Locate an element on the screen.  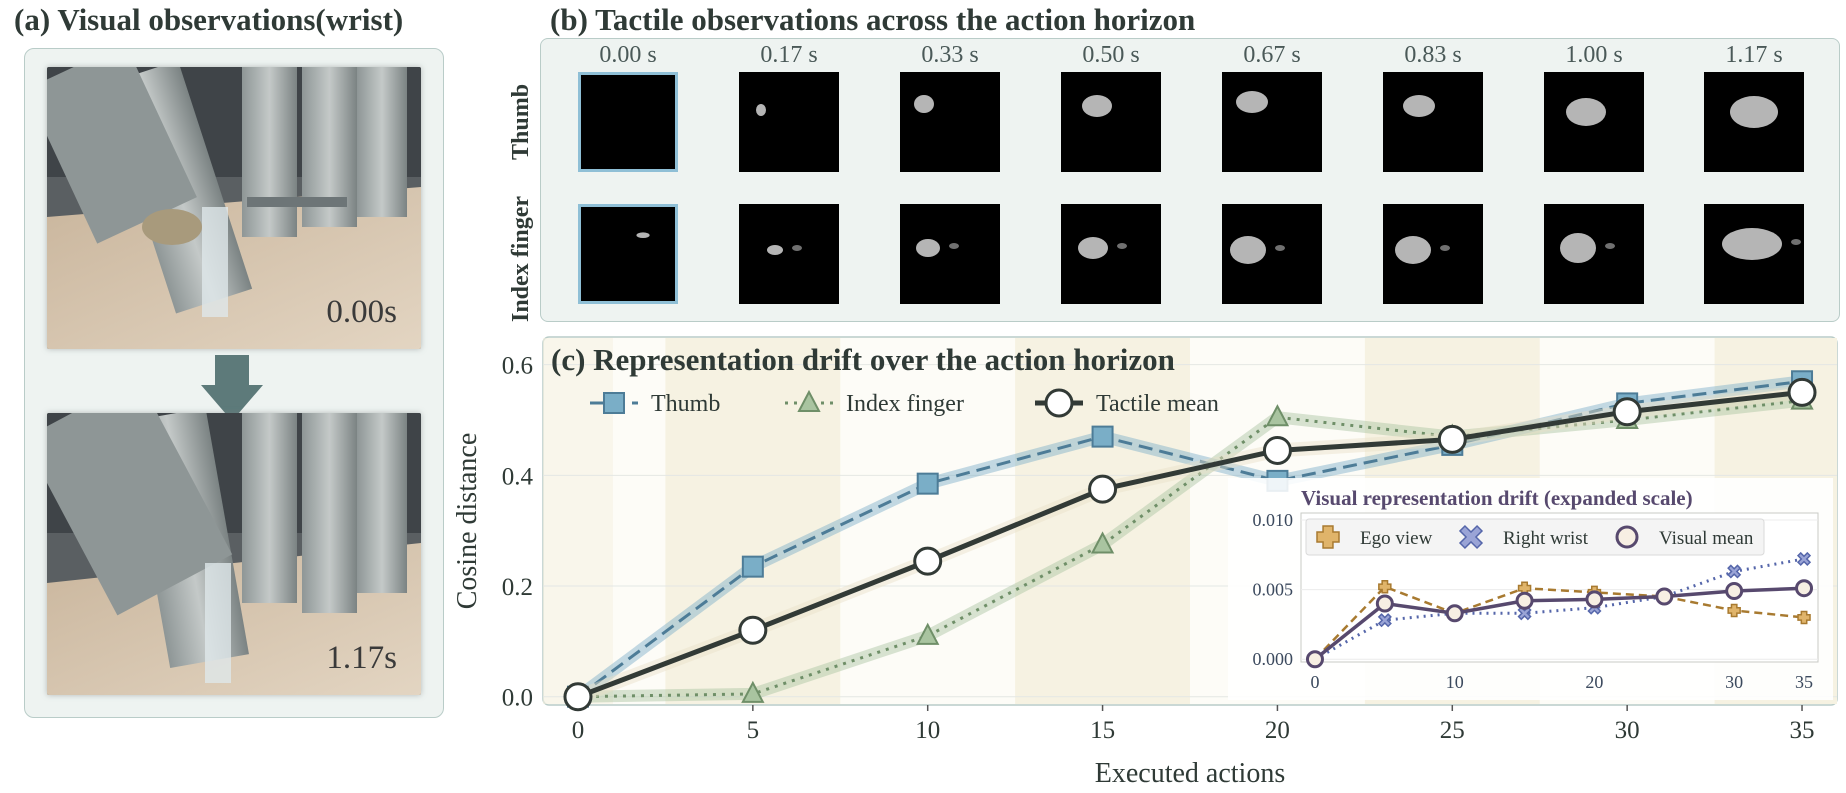
x-axis-label: Executed actions is located at coordinates (1190, 773).